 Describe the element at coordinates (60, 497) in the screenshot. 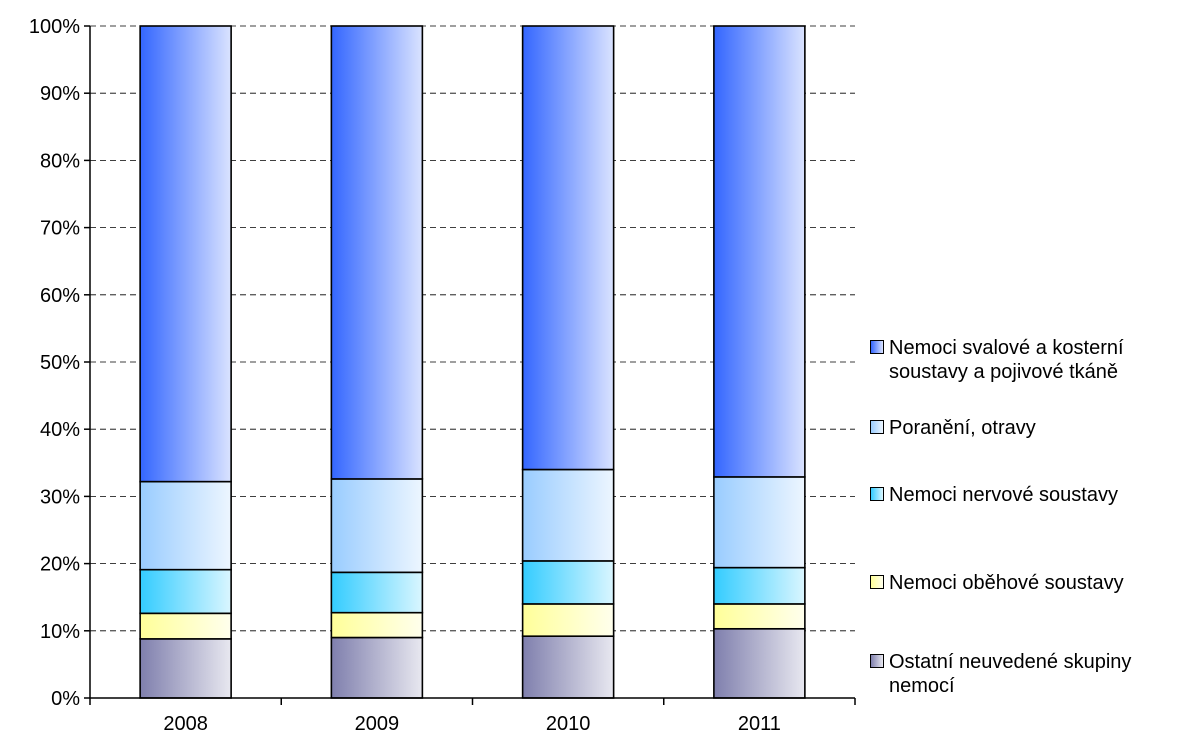

I see `y-tick-label: 30%` at that location.